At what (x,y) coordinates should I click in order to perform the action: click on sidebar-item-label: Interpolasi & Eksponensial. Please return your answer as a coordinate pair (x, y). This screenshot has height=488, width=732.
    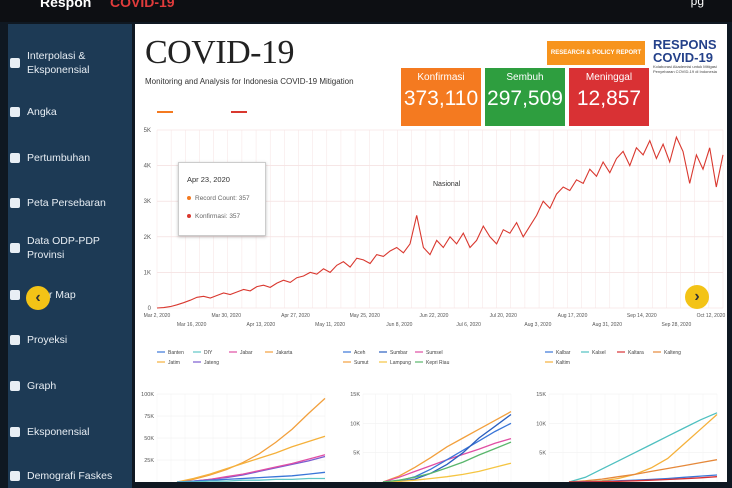
    Looking at the image, I should click on (58, 63).